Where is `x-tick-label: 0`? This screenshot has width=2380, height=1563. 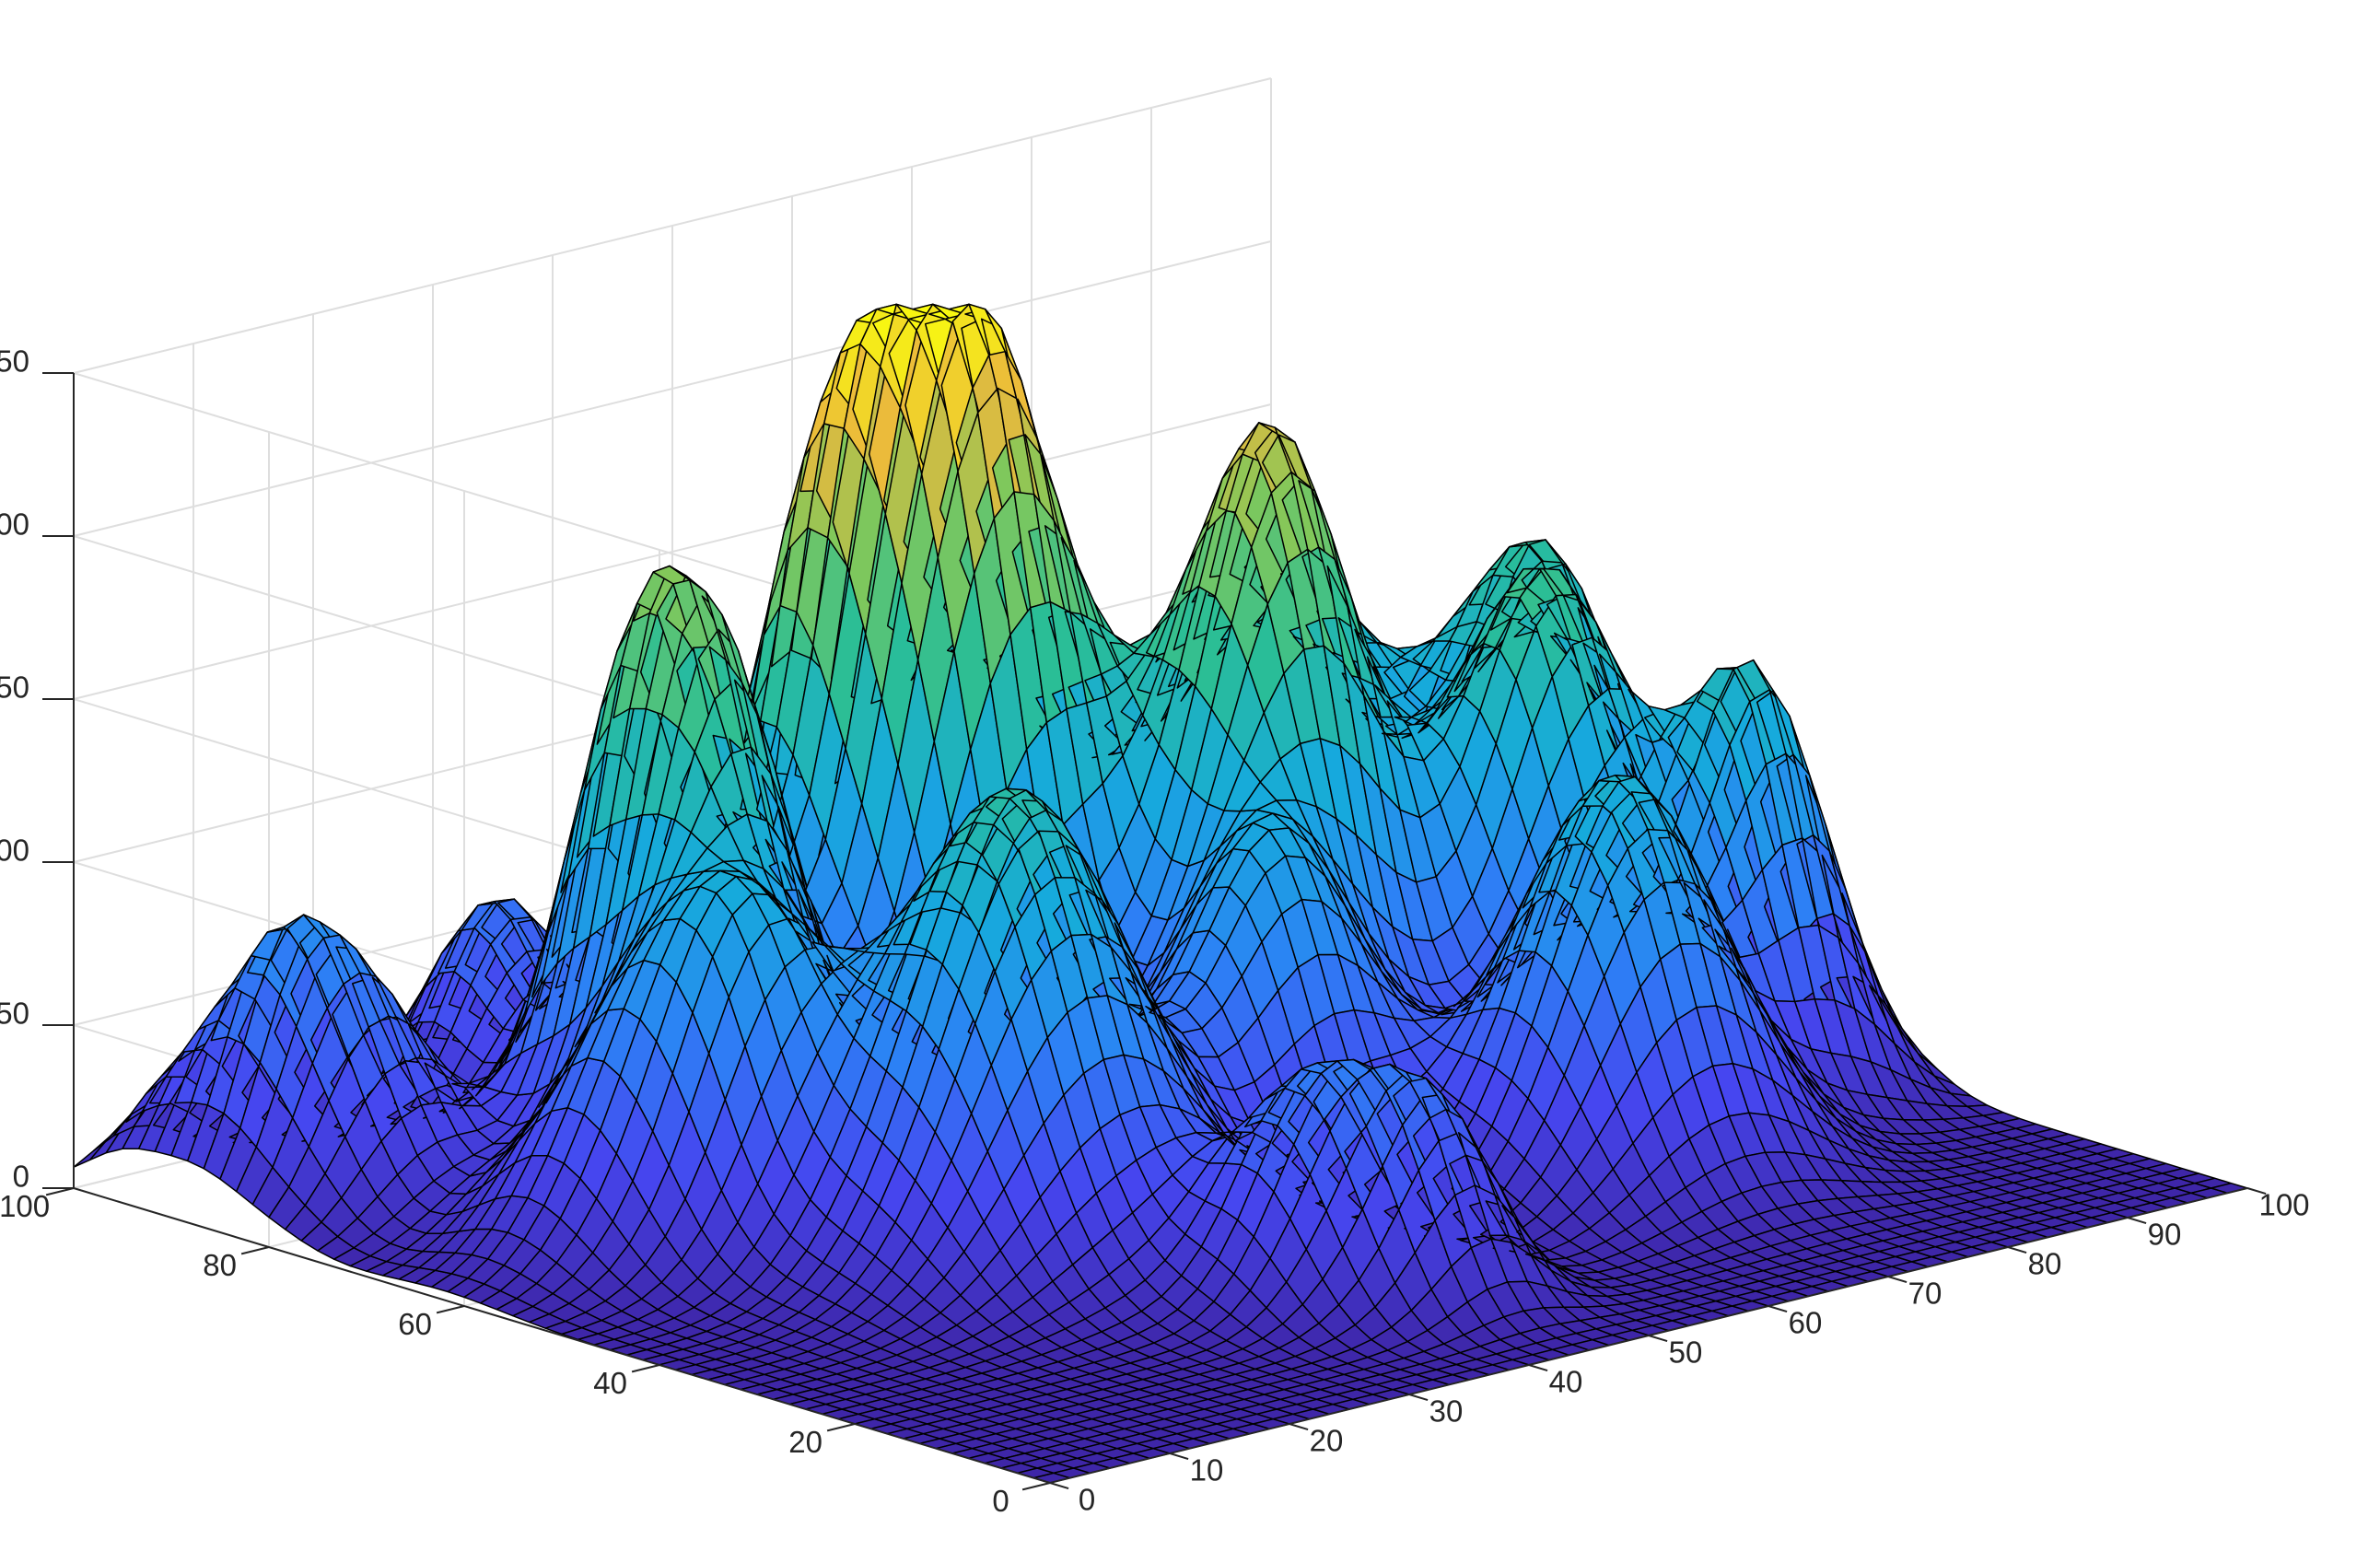
x-tick-label: 0 is located at coordinates (1087, 1500).